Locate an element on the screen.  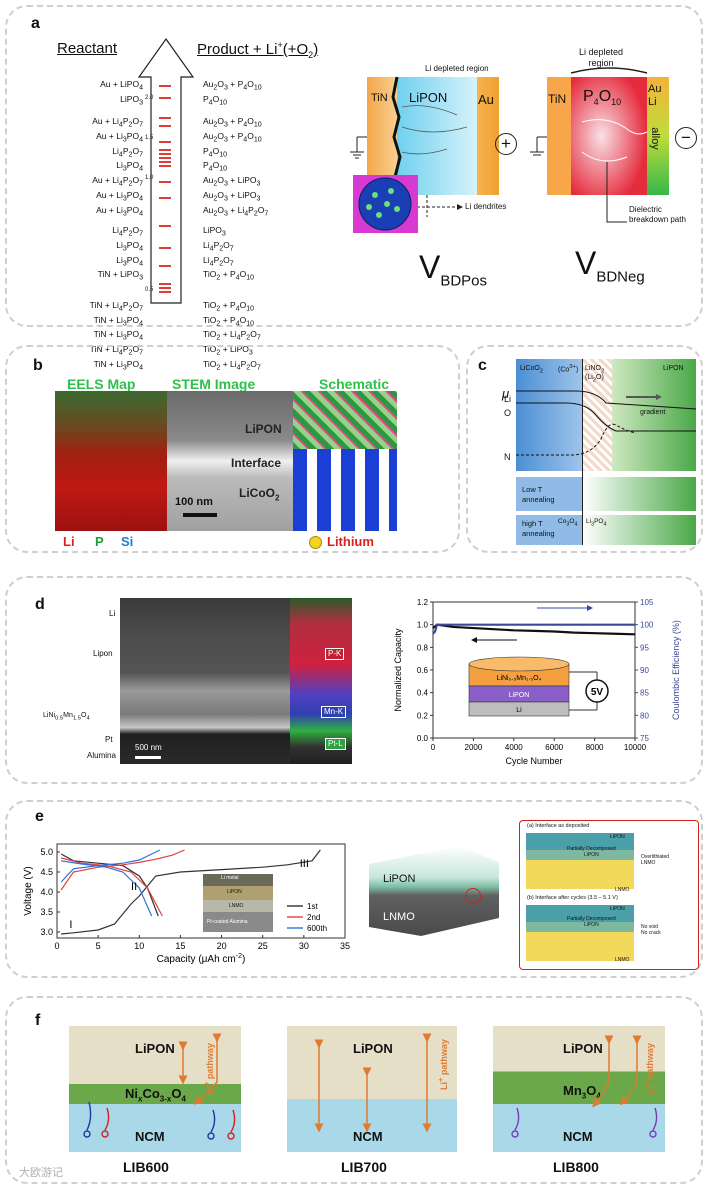
c-lipon: LiPON is located at coordinates (673, 368).